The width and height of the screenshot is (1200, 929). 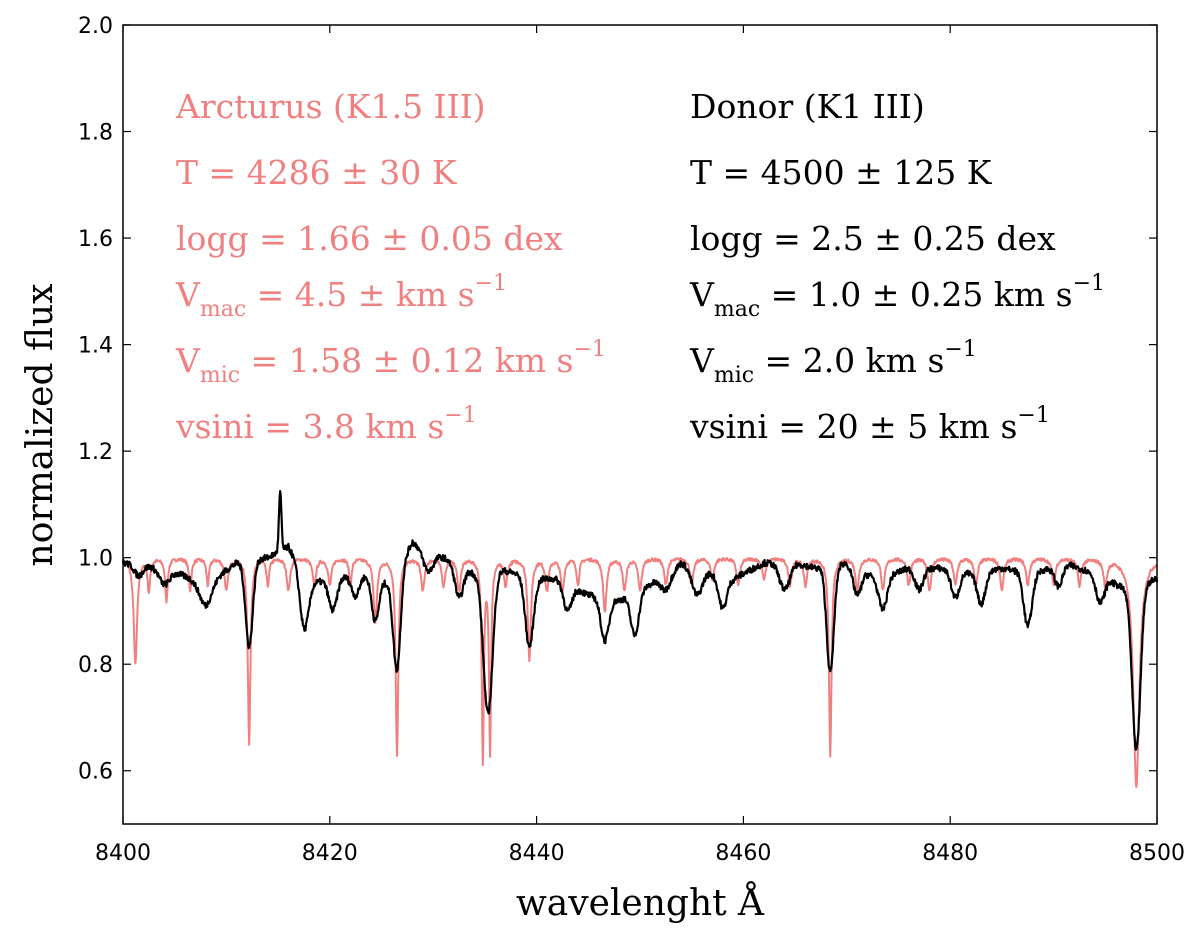 I want to click on donor-vmac-rest: = 1.0 ± 0.25 km s, so click(x=916, y=294).